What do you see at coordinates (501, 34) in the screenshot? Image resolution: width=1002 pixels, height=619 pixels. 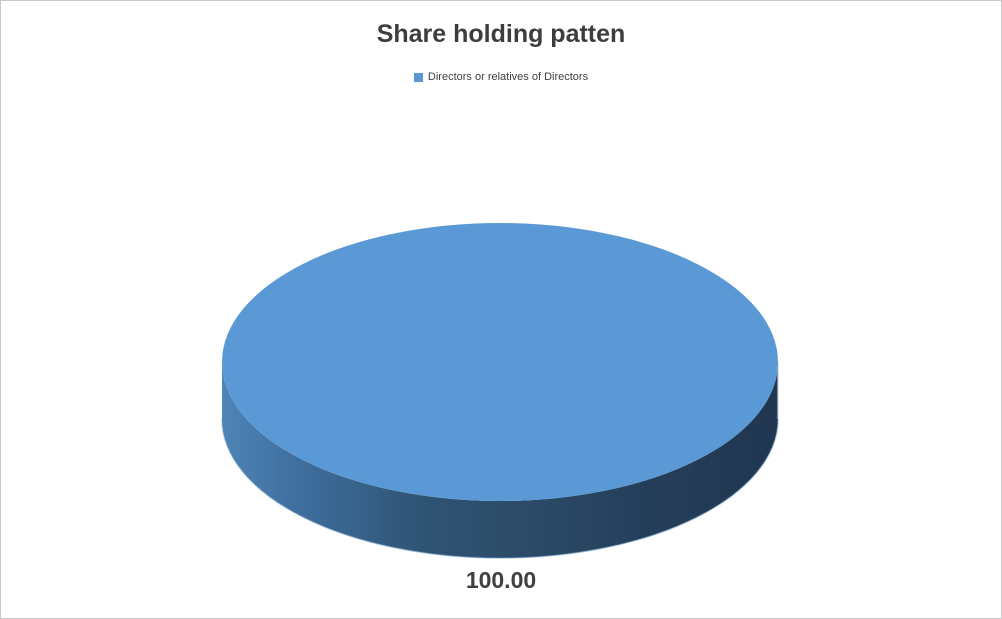 I see `chart-title: Share holding patten` at bounding box center [501, 34].